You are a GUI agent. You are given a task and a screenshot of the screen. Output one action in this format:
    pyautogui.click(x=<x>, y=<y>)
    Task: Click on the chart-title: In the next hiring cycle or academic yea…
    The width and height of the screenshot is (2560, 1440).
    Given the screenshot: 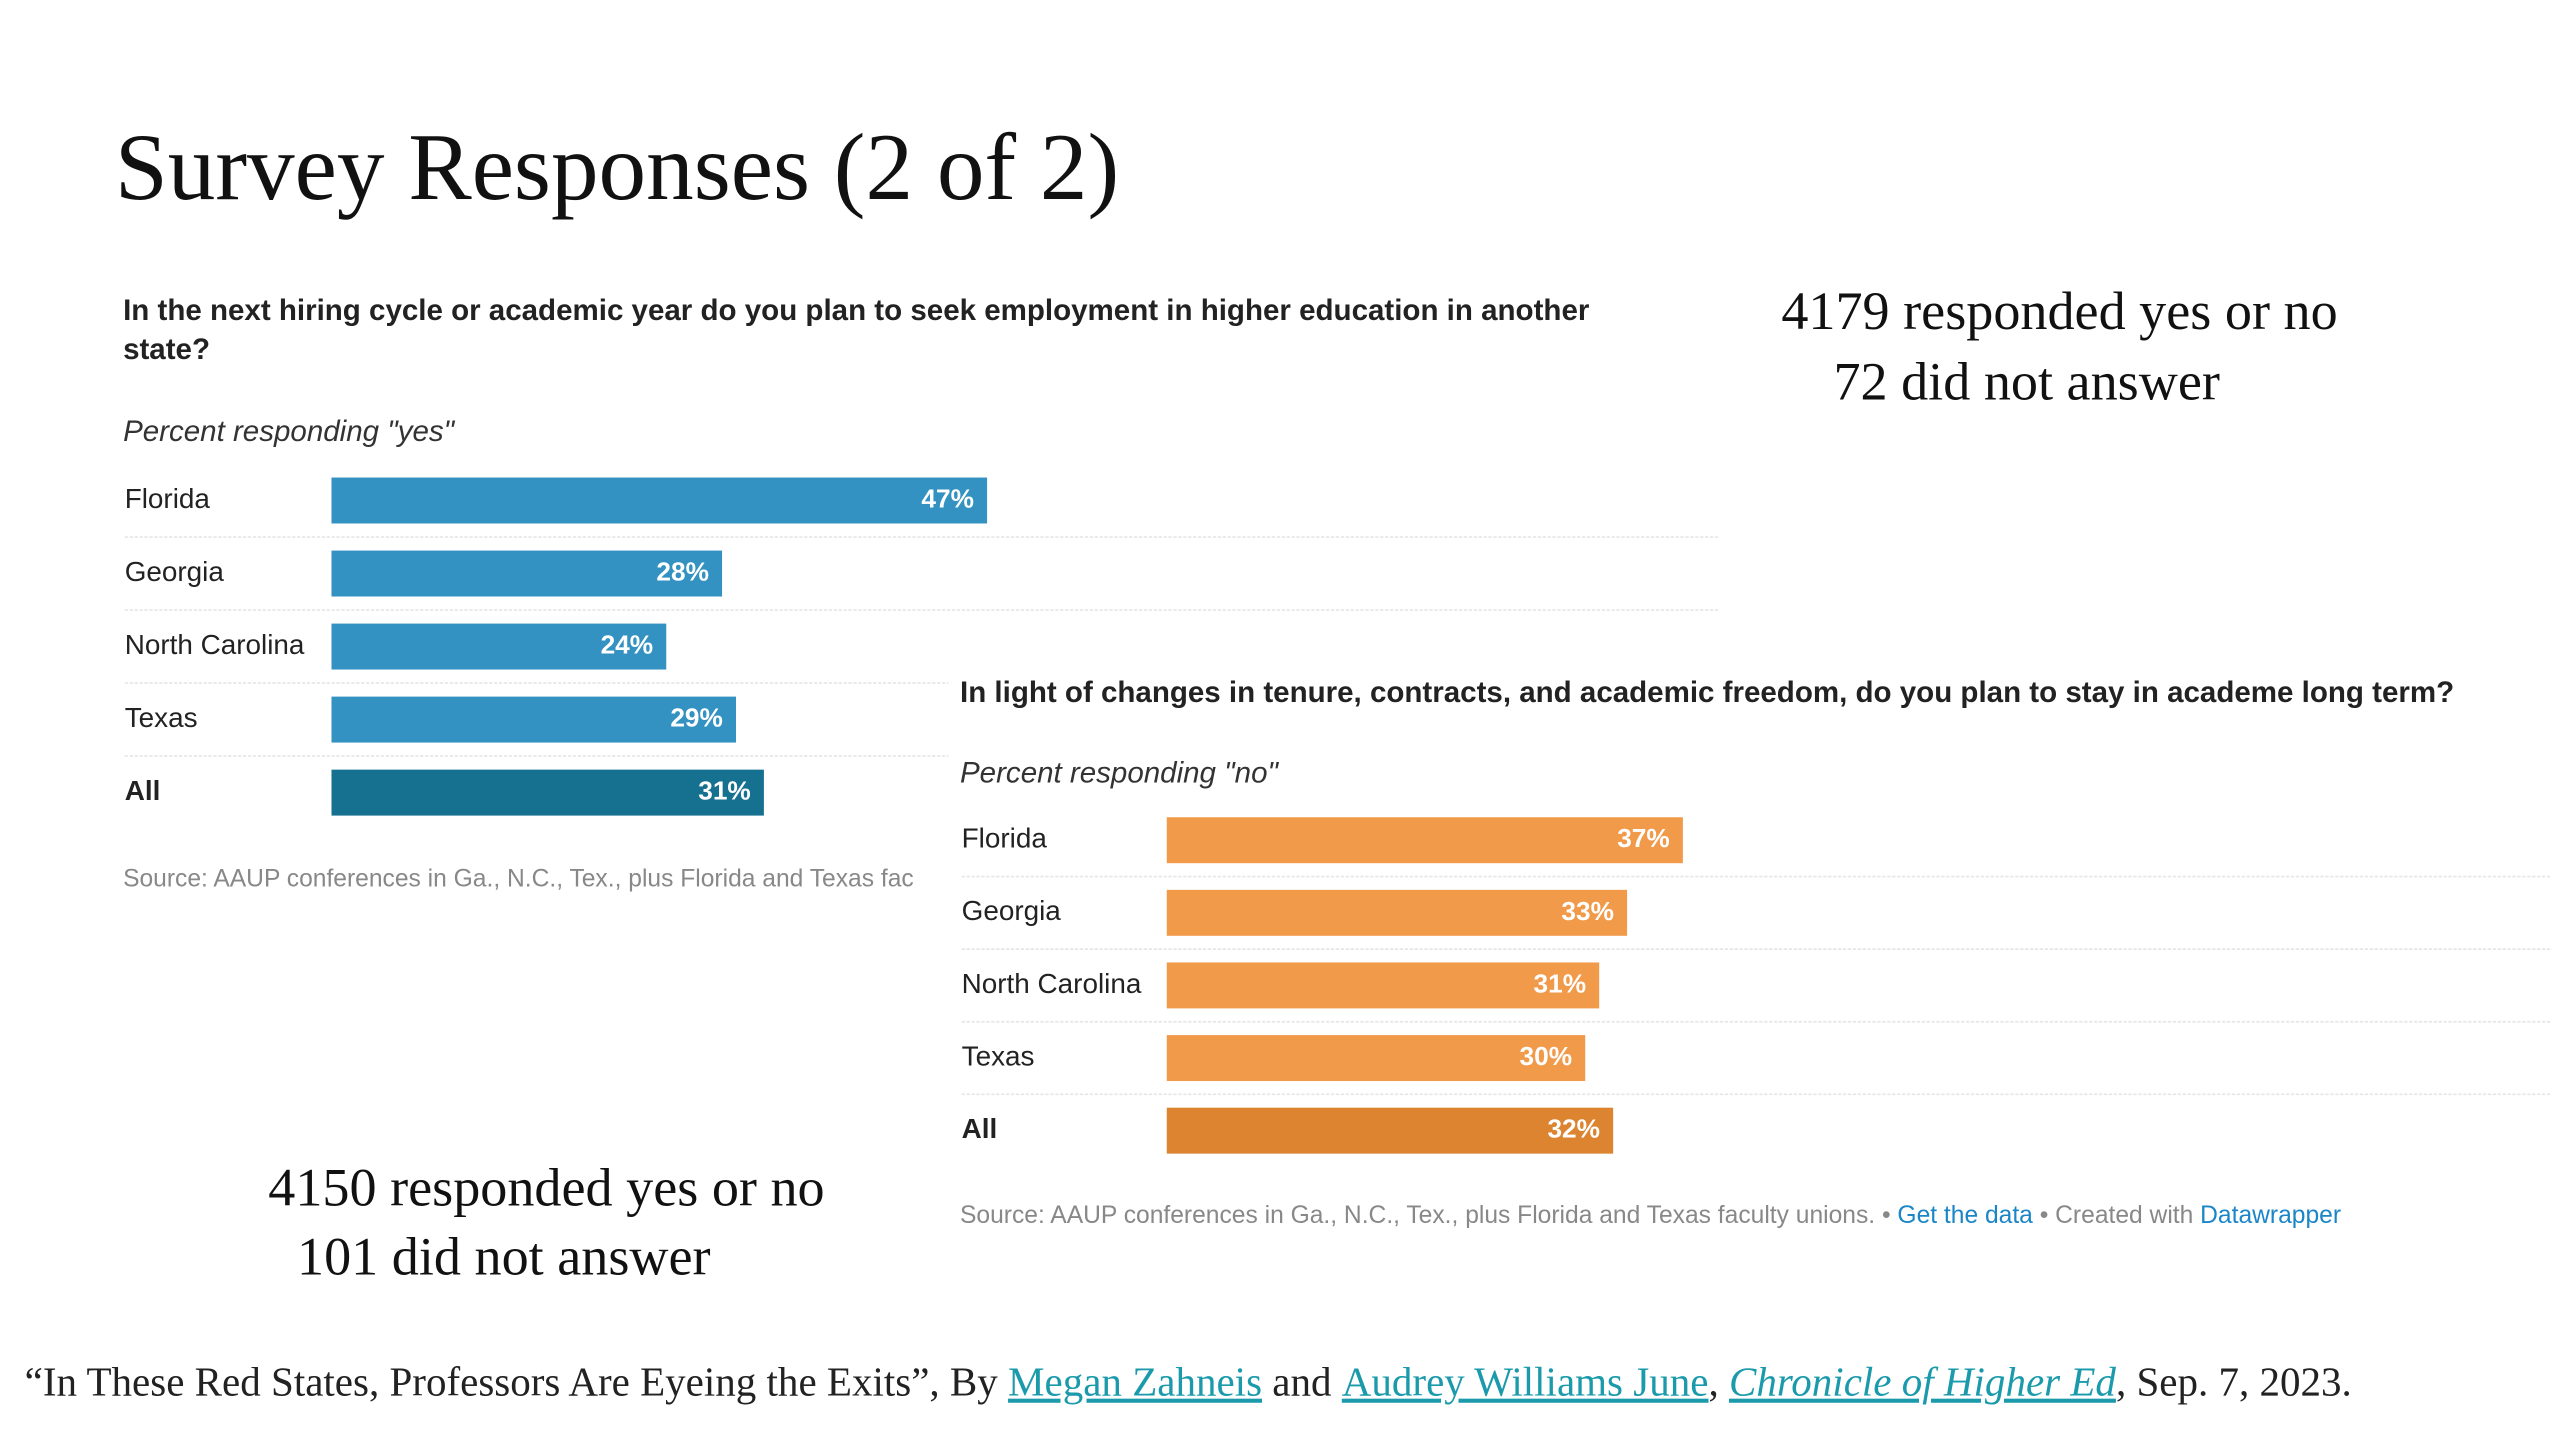 What is the action you would take?
    pyautogui.click(x=856, y=330)
    